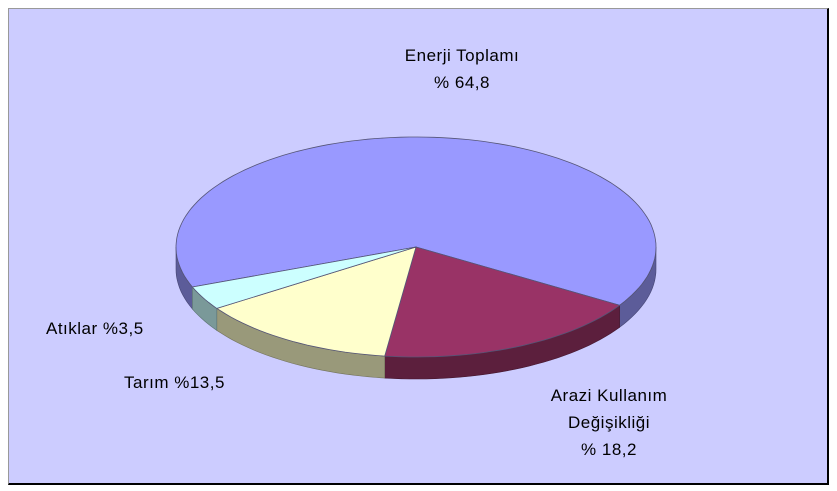 This screenshot has width=837, height=491. I want to click on slice-label: Tarım %13,5, so click(174, 382).